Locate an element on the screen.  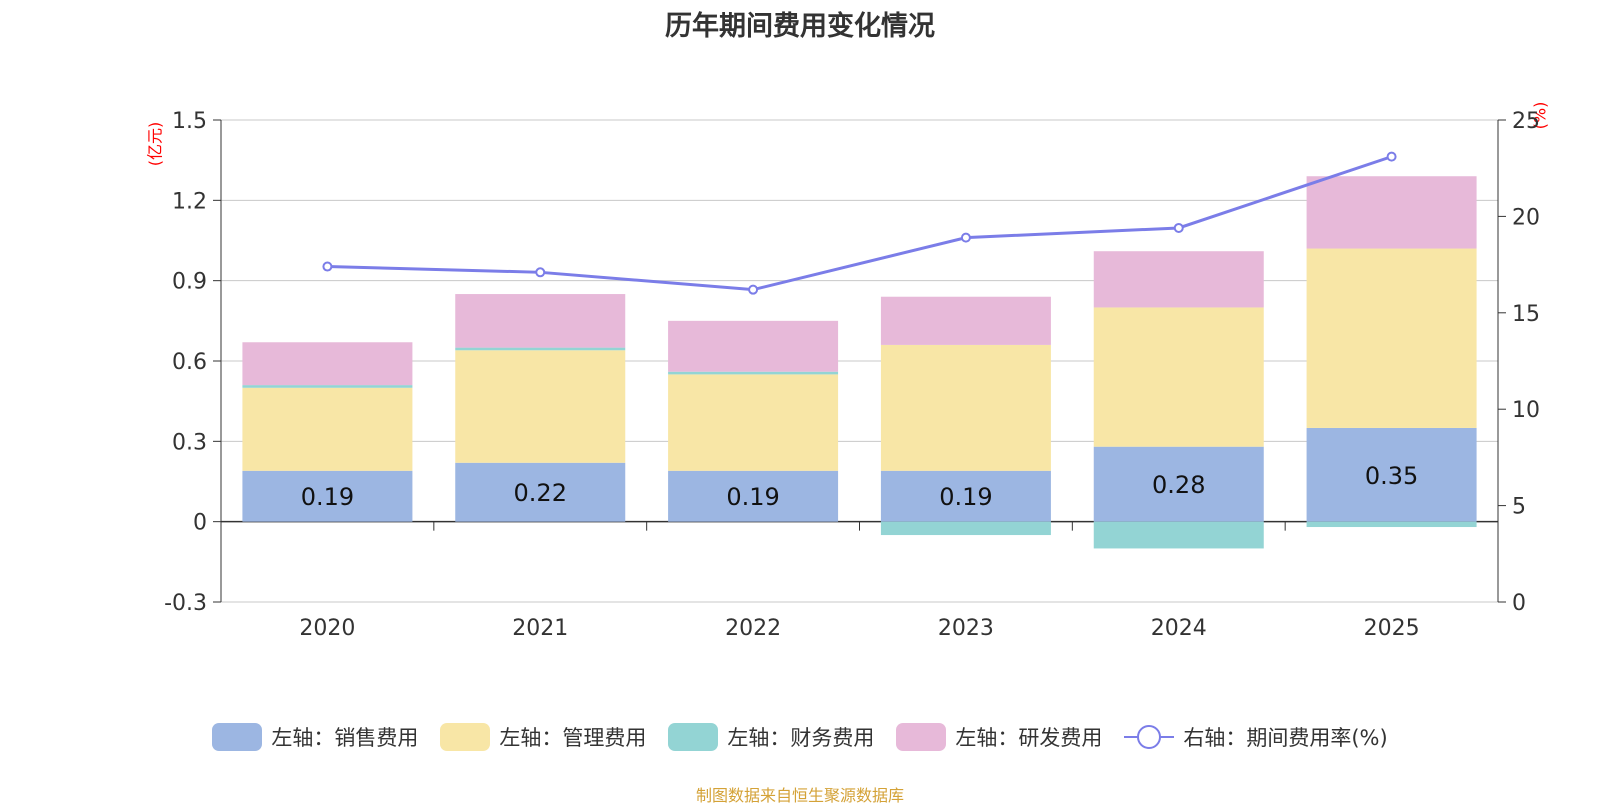
left-tick-label: 0.3 is located at coordinates (189, 442).